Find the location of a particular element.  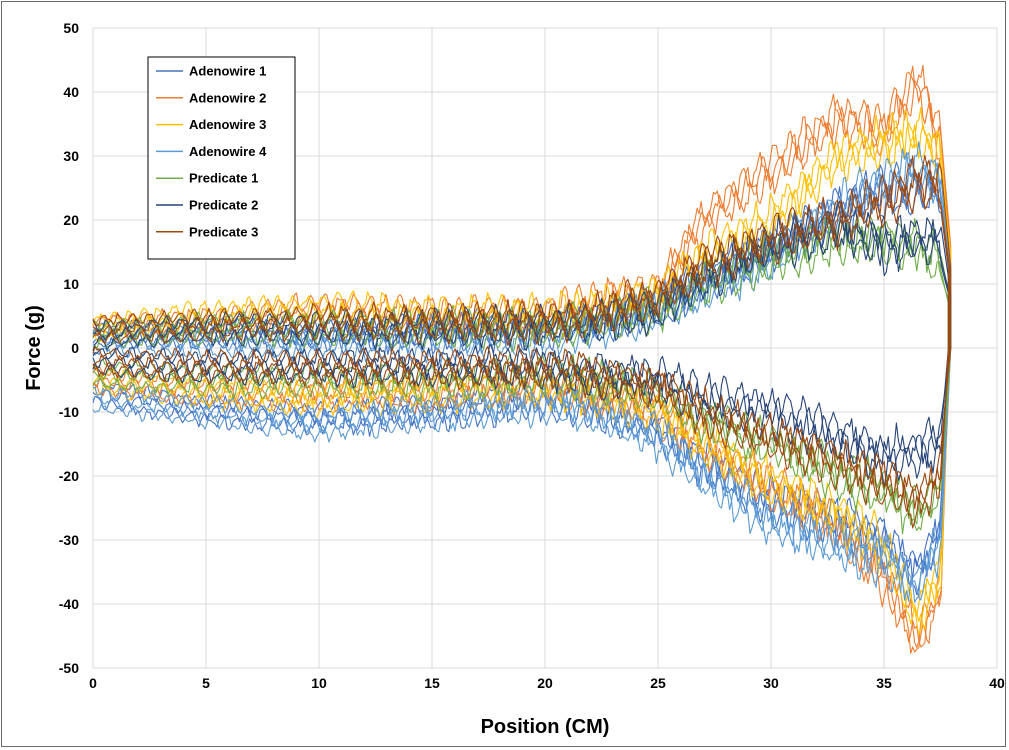

y-tick-label: -20 is located at coordinates (69, 476).